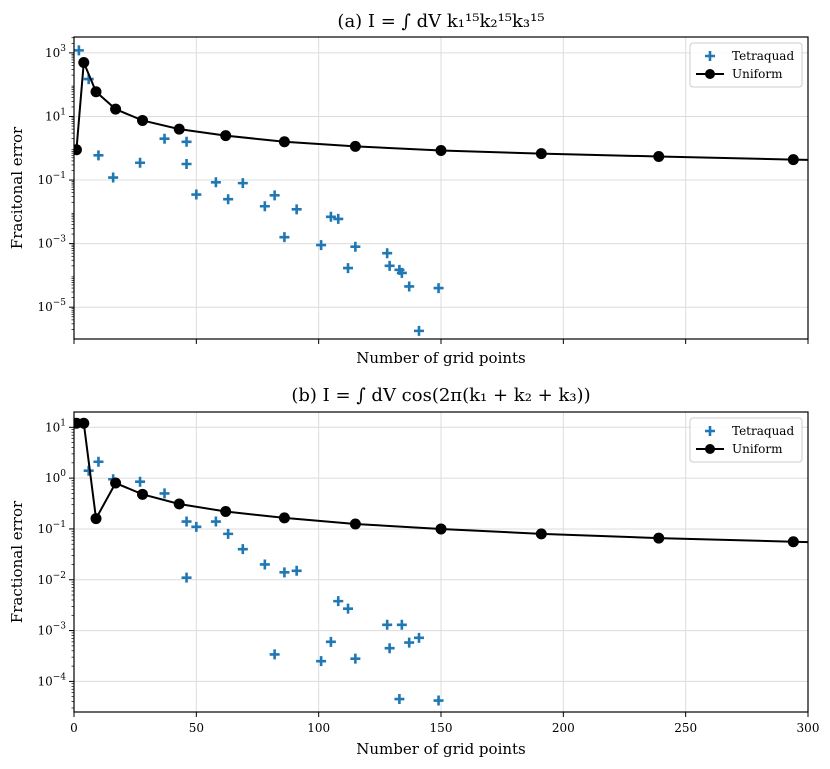 This screenshot has height=769, width=830. What do you see at coordinates (55, 563) in the screenshot?
I see `y-axis: 10⁻⁴ 10⁻³ 10⁻² 10⁻¹ 10⁰ 10¹` at bounding box center [55, 563].